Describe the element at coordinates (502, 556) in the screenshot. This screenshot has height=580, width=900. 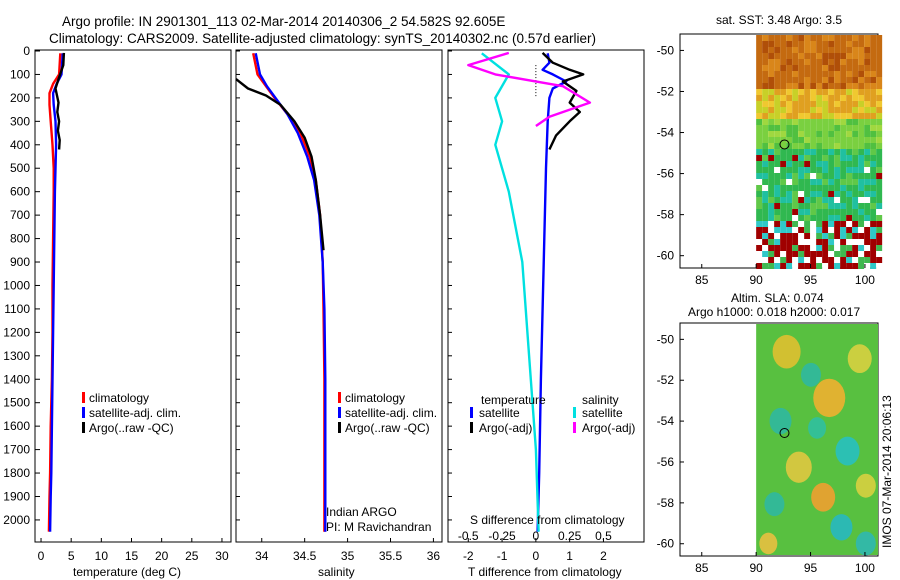
I see `x-tick-label: -1` at that location.